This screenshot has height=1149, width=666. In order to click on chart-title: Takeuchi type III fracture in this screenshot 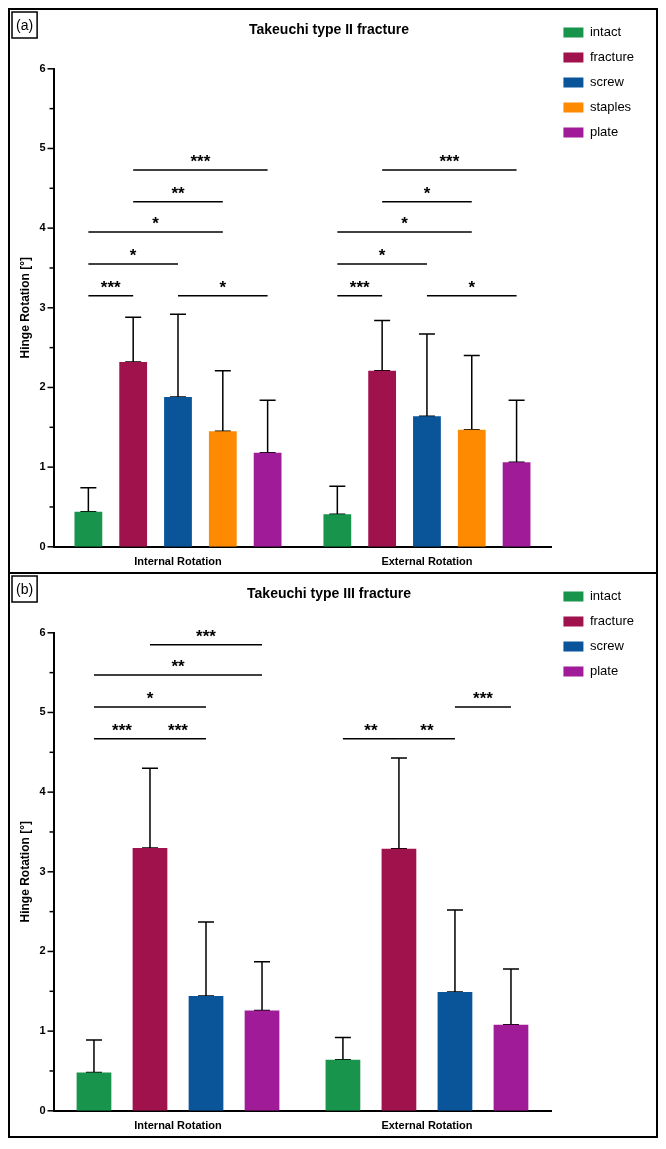, I will do `click(329, 593)`.